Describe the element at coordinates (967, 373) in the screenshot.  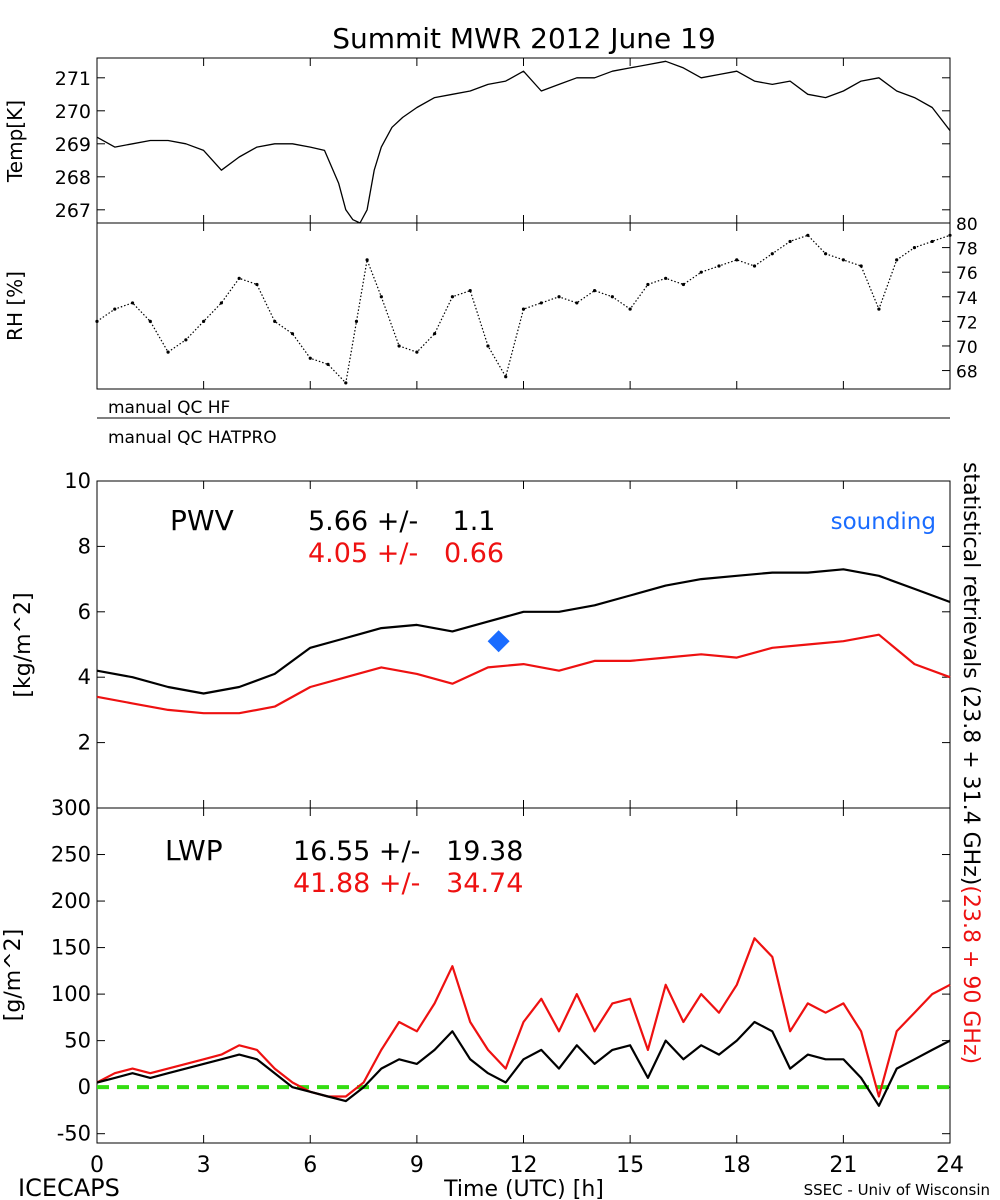
I see `rh-ytick-label: 68` at that location.